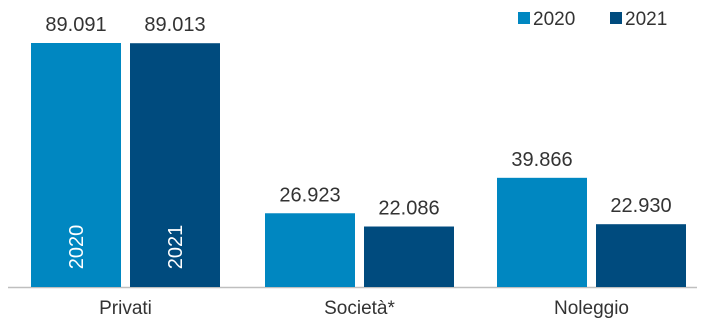 This screenshot has width=701, height=324. What do you see at coordinates (554, 19) in the screenshot?
I see `legend-label-2020: 2020` at bounding box center [554, 19].